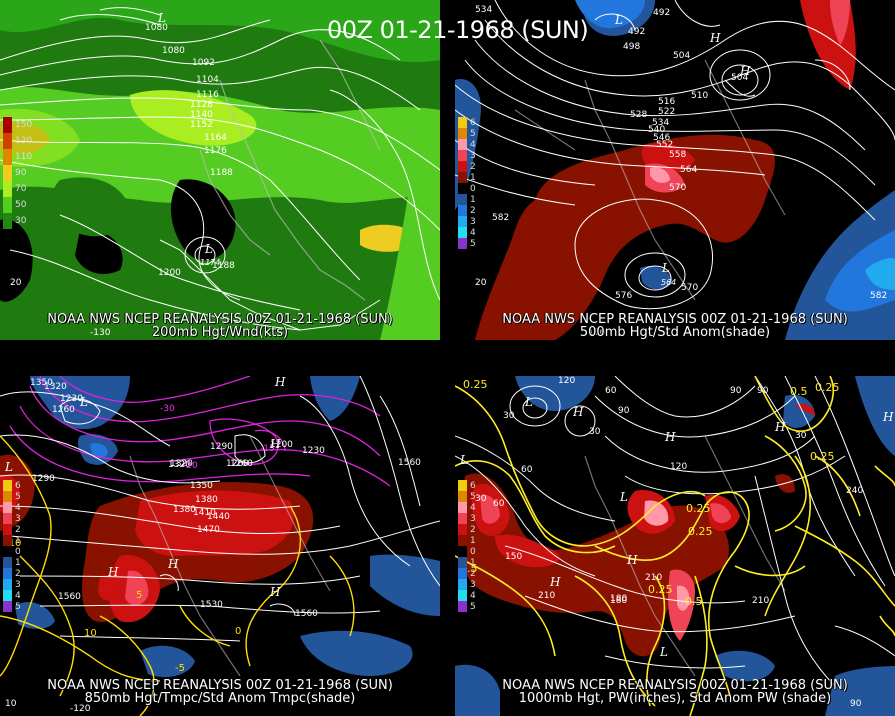 The width and height of the screenshot is (895, 716). I want to click on contour-label: 510, so click(699, 96).